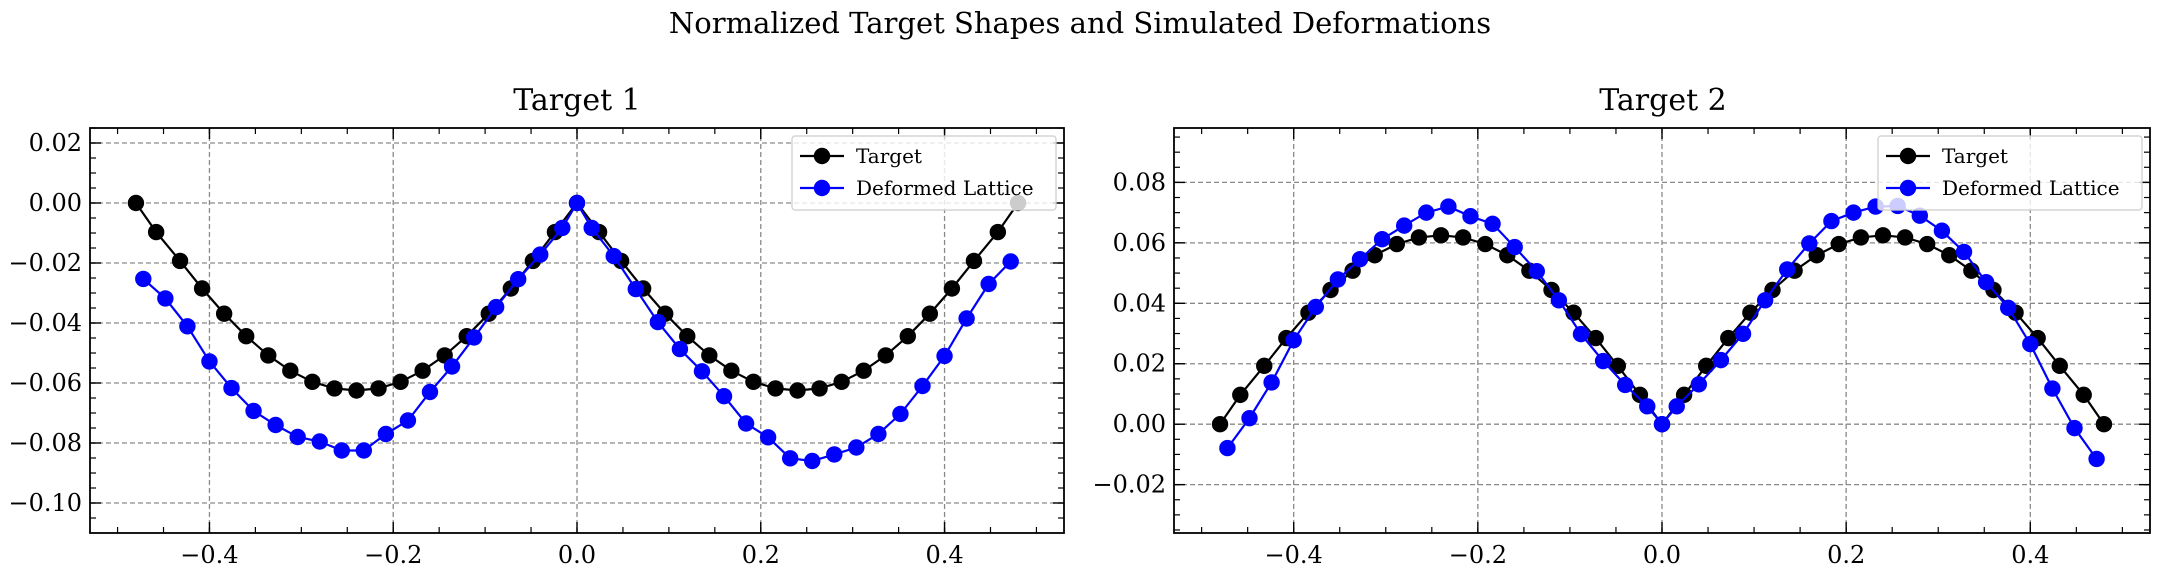 The width and height of the screenshot is (2160, 577). What do you see at coordinates (1139, 243) in the screenshot?
I see `y-tick-label: 0.06` at bounding box center [1139, 243].